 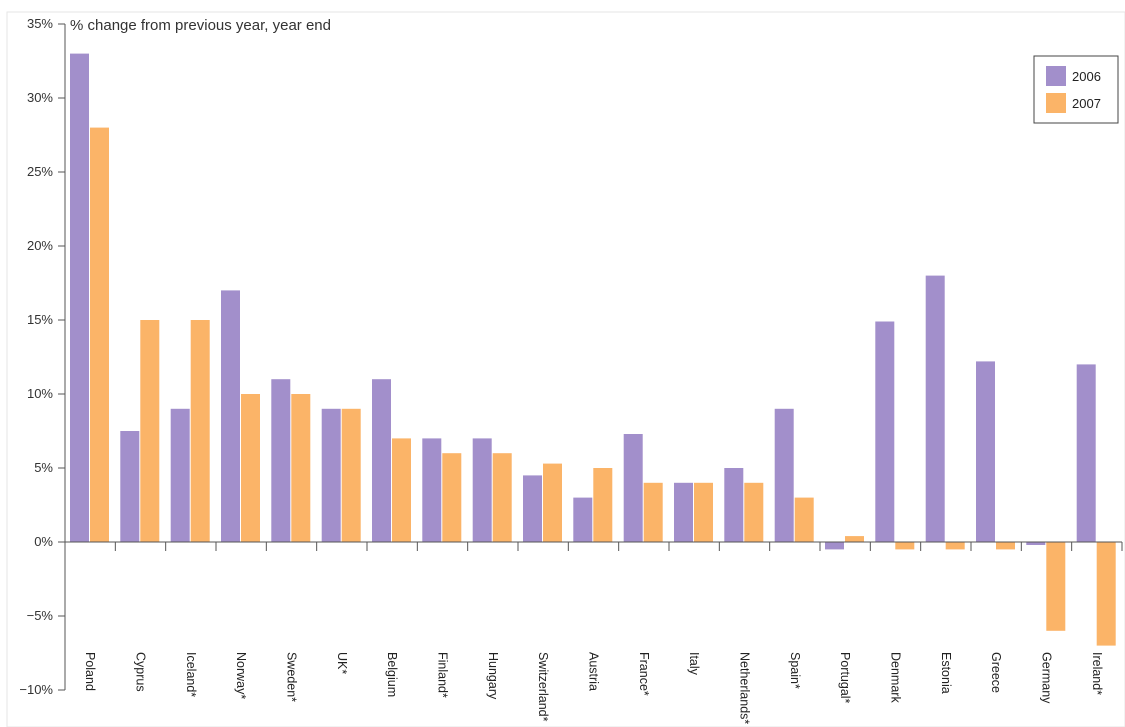 I want to click on bar-2007-estonia, so click(x=955, y=546).